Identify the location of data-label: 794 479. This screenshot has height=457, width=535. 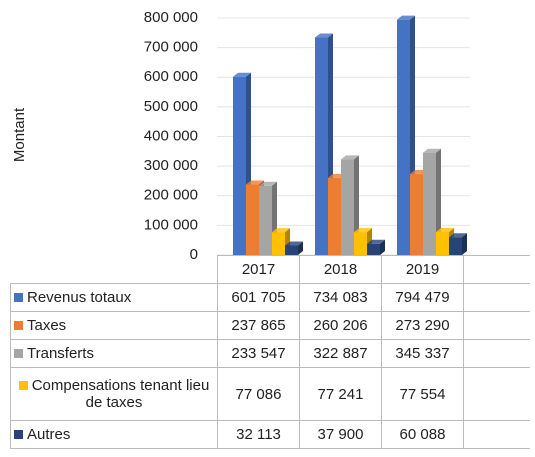
(422, 297).